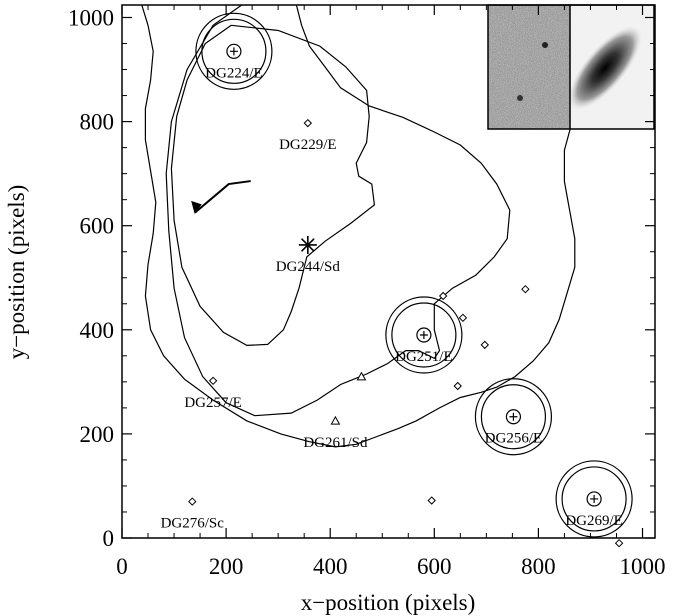  I want to click on y-axis-label: y−position (pixels), so click(16, 272).